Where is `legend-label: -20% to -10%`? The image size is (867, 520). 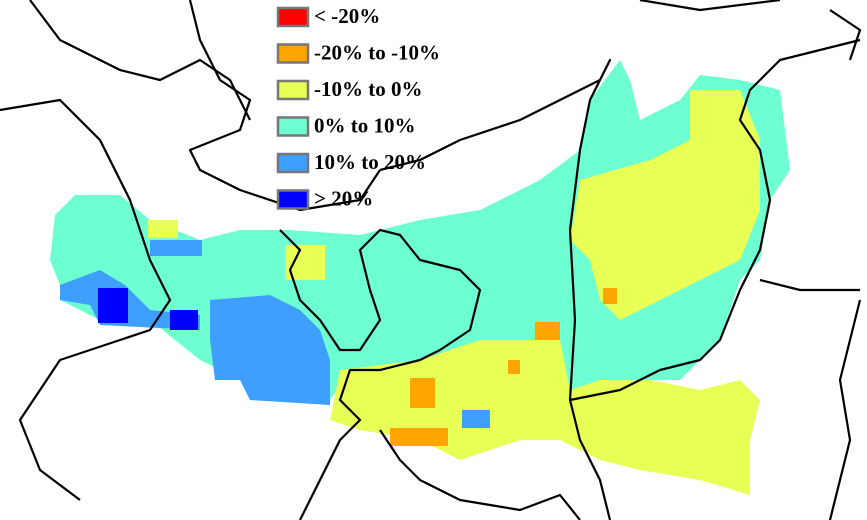 legend-label: -20% to -10% is located at coordinates (377, 52).